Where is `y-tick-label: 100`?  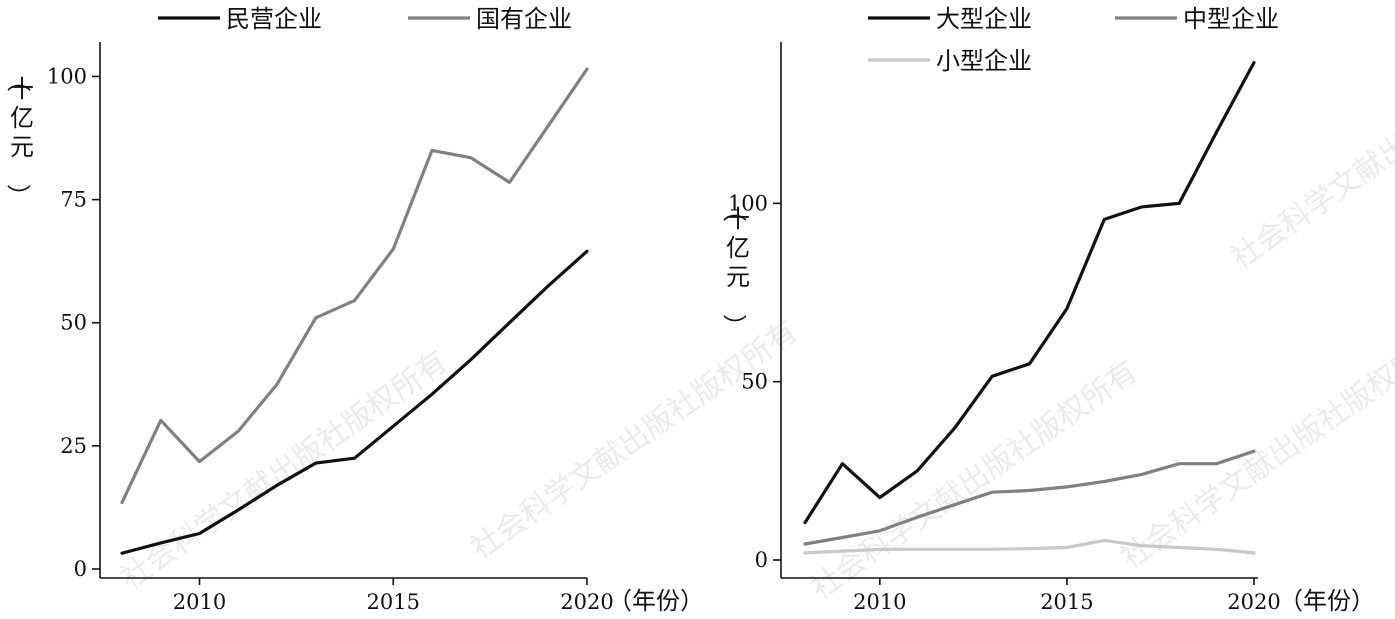
y-tick-label: 100 is located at coordinates (67, 76).